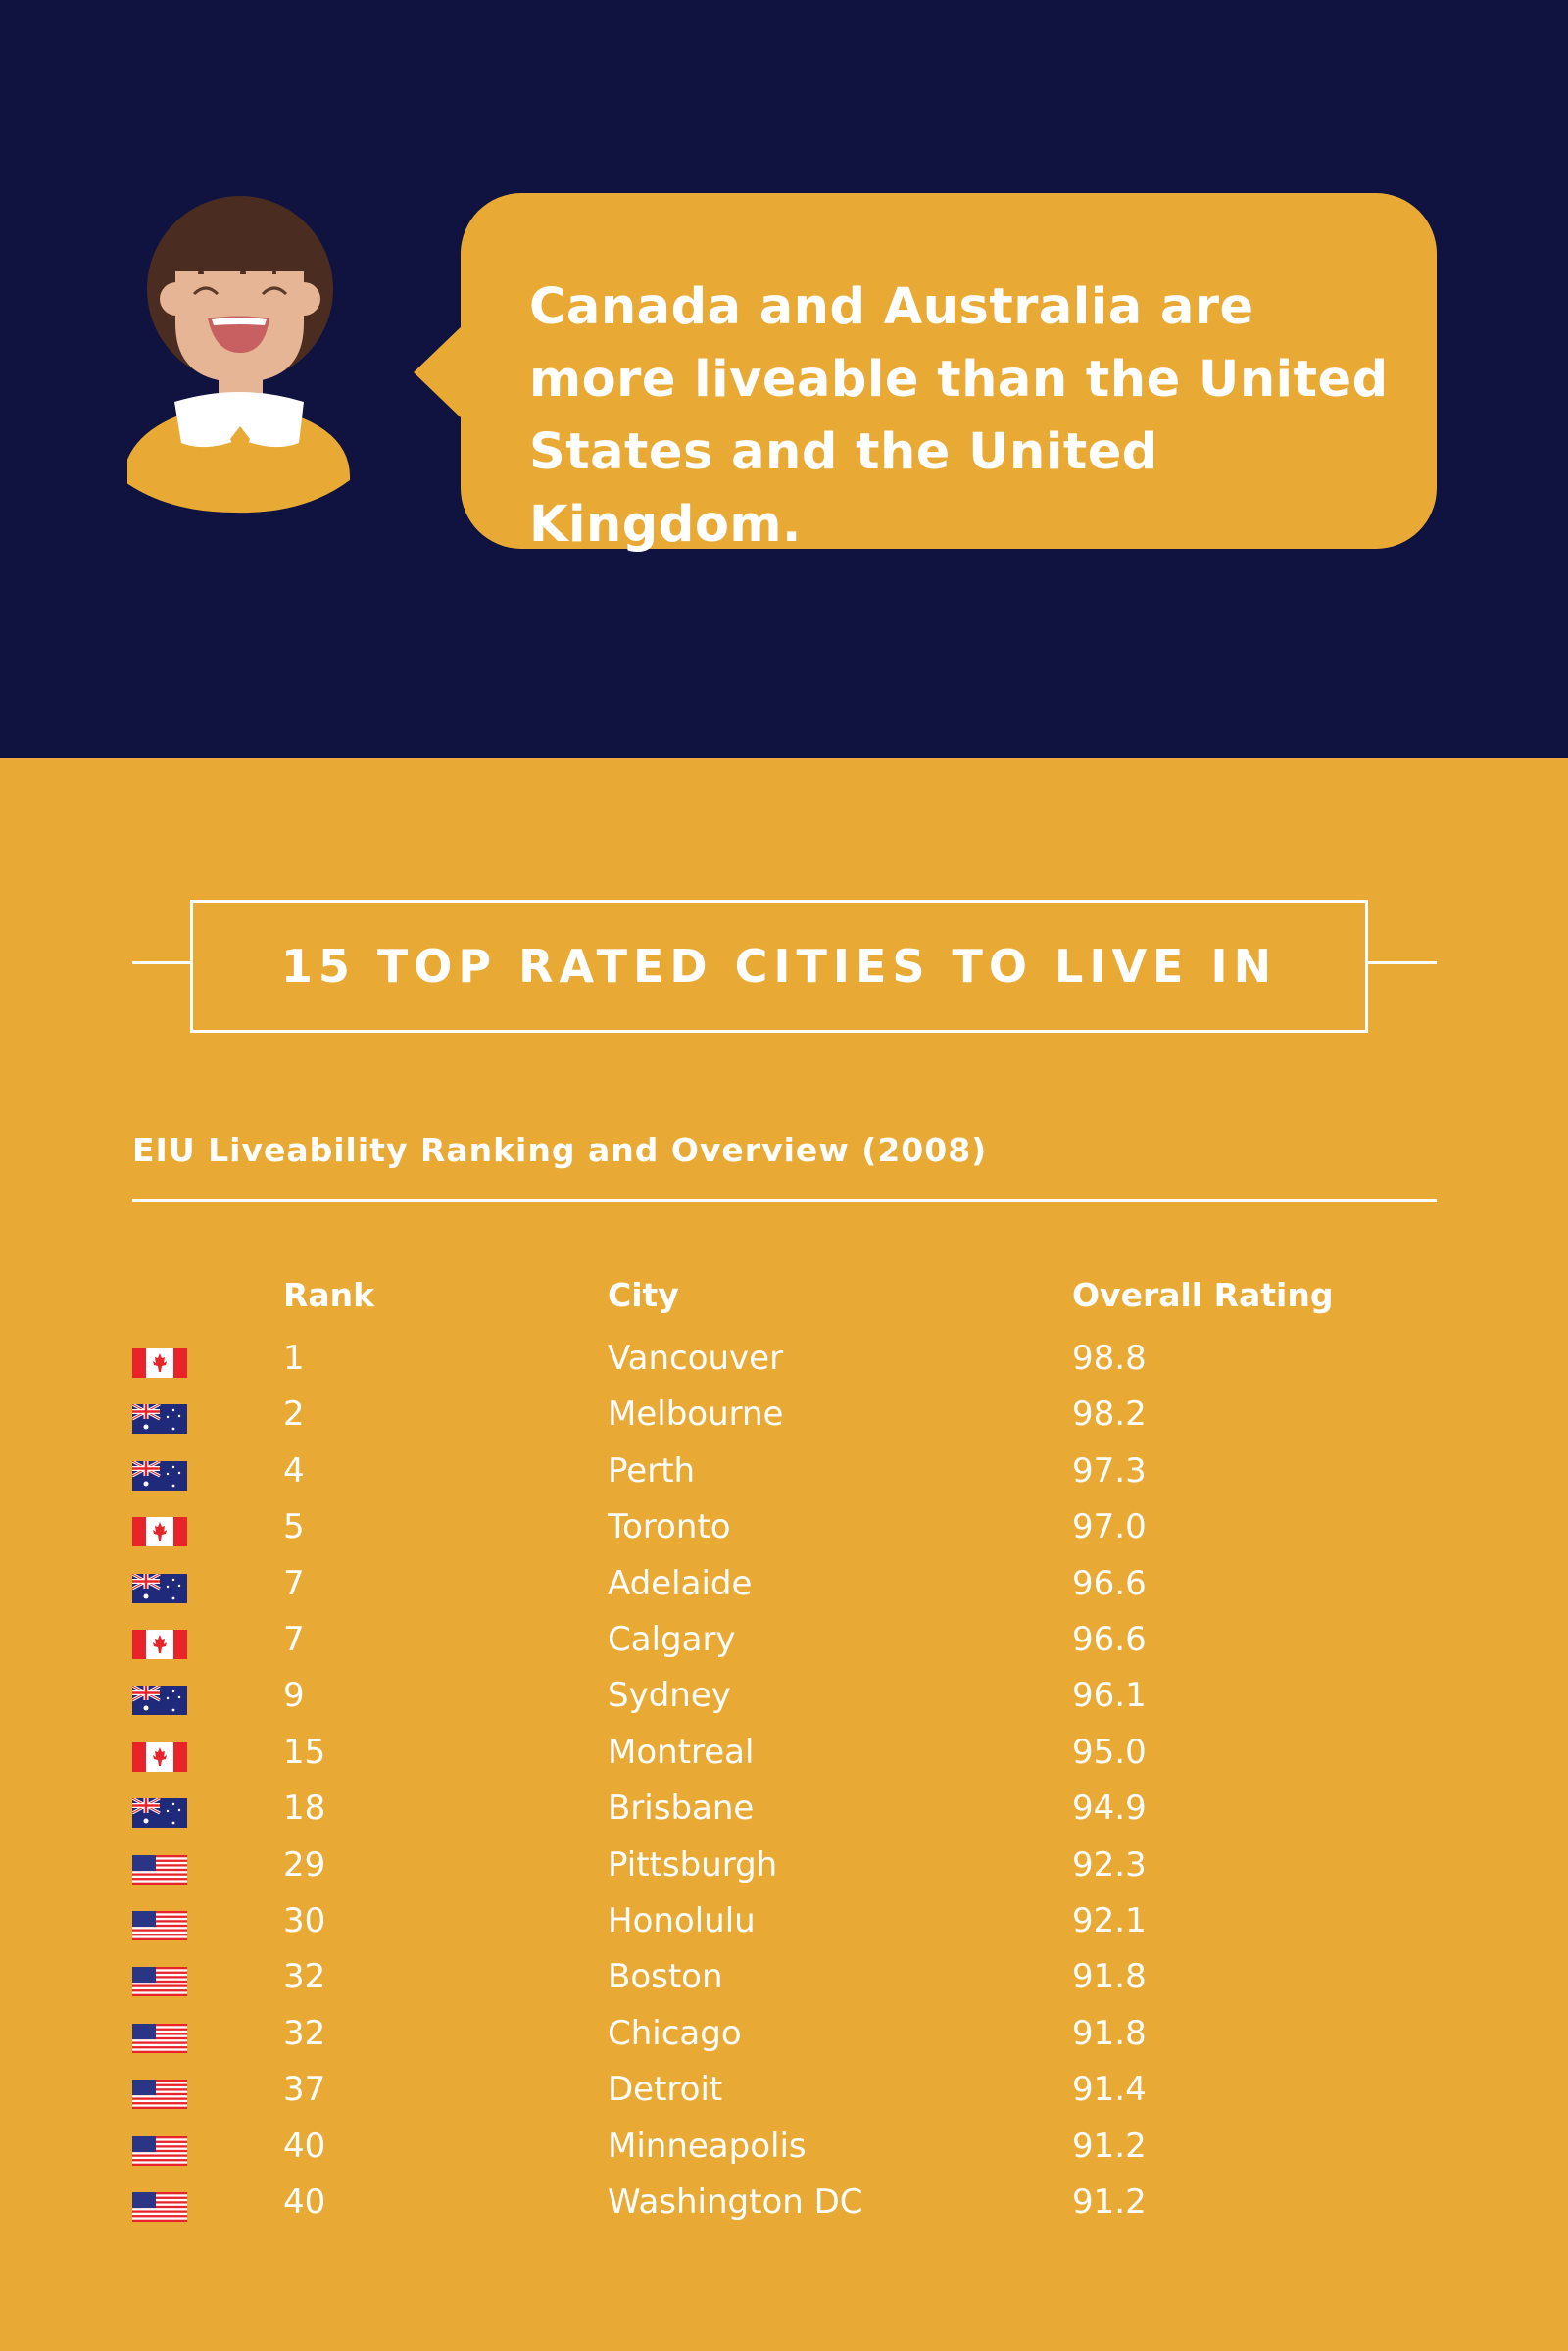  What do you see at coordinates (304, 1809) in the screenshot?
I see `rank-cell: 18` at bounding box center [304, 1809].